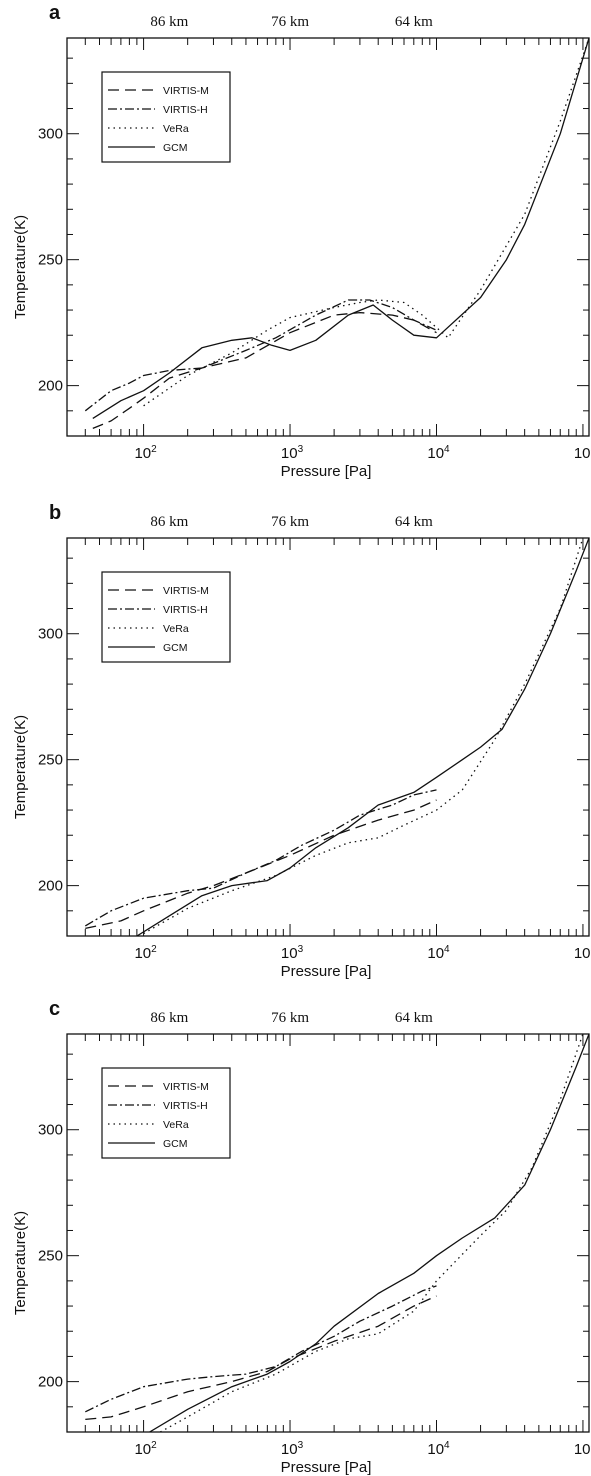 This screenshot has width=591, height=1476. I want to click on panel-label: c, so click(54, 1009).